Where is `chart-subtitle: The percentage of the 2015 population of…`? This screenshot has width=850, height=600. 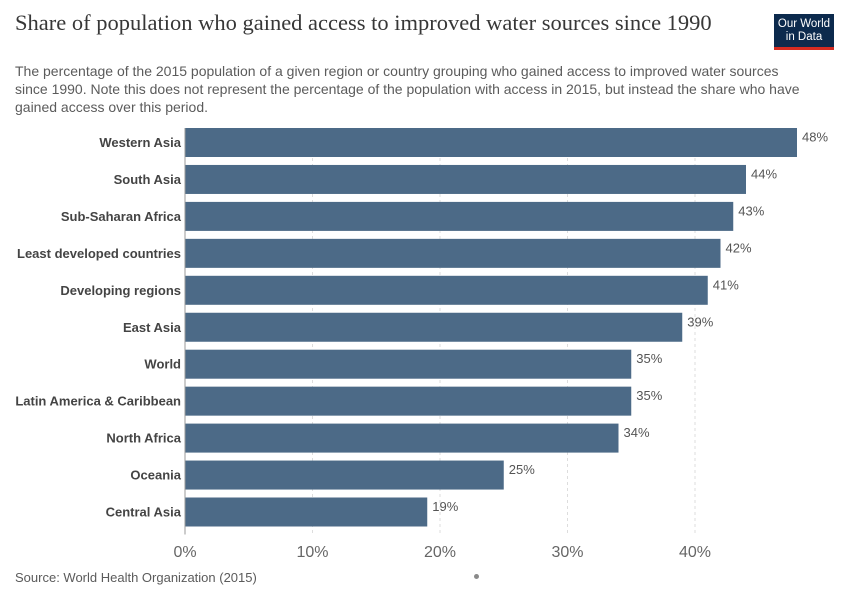 chart-subtitle: The percentage of the 2015 population of… is located at coordinates (407, 89).